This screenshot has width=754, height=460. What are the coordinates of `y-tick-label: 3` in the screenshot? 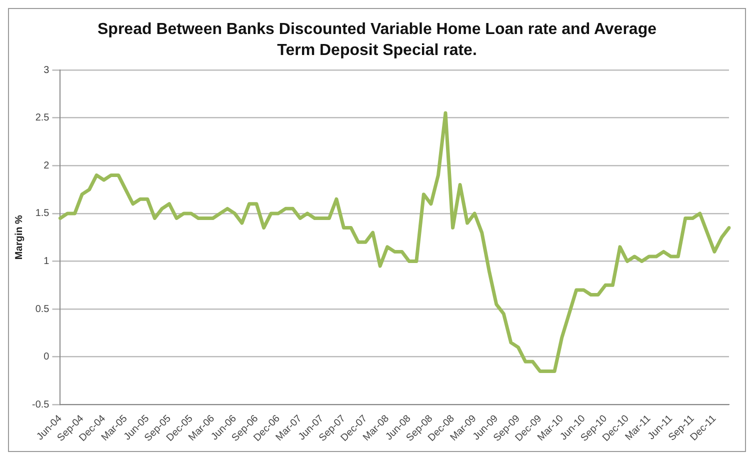 It's located at (47, 70).